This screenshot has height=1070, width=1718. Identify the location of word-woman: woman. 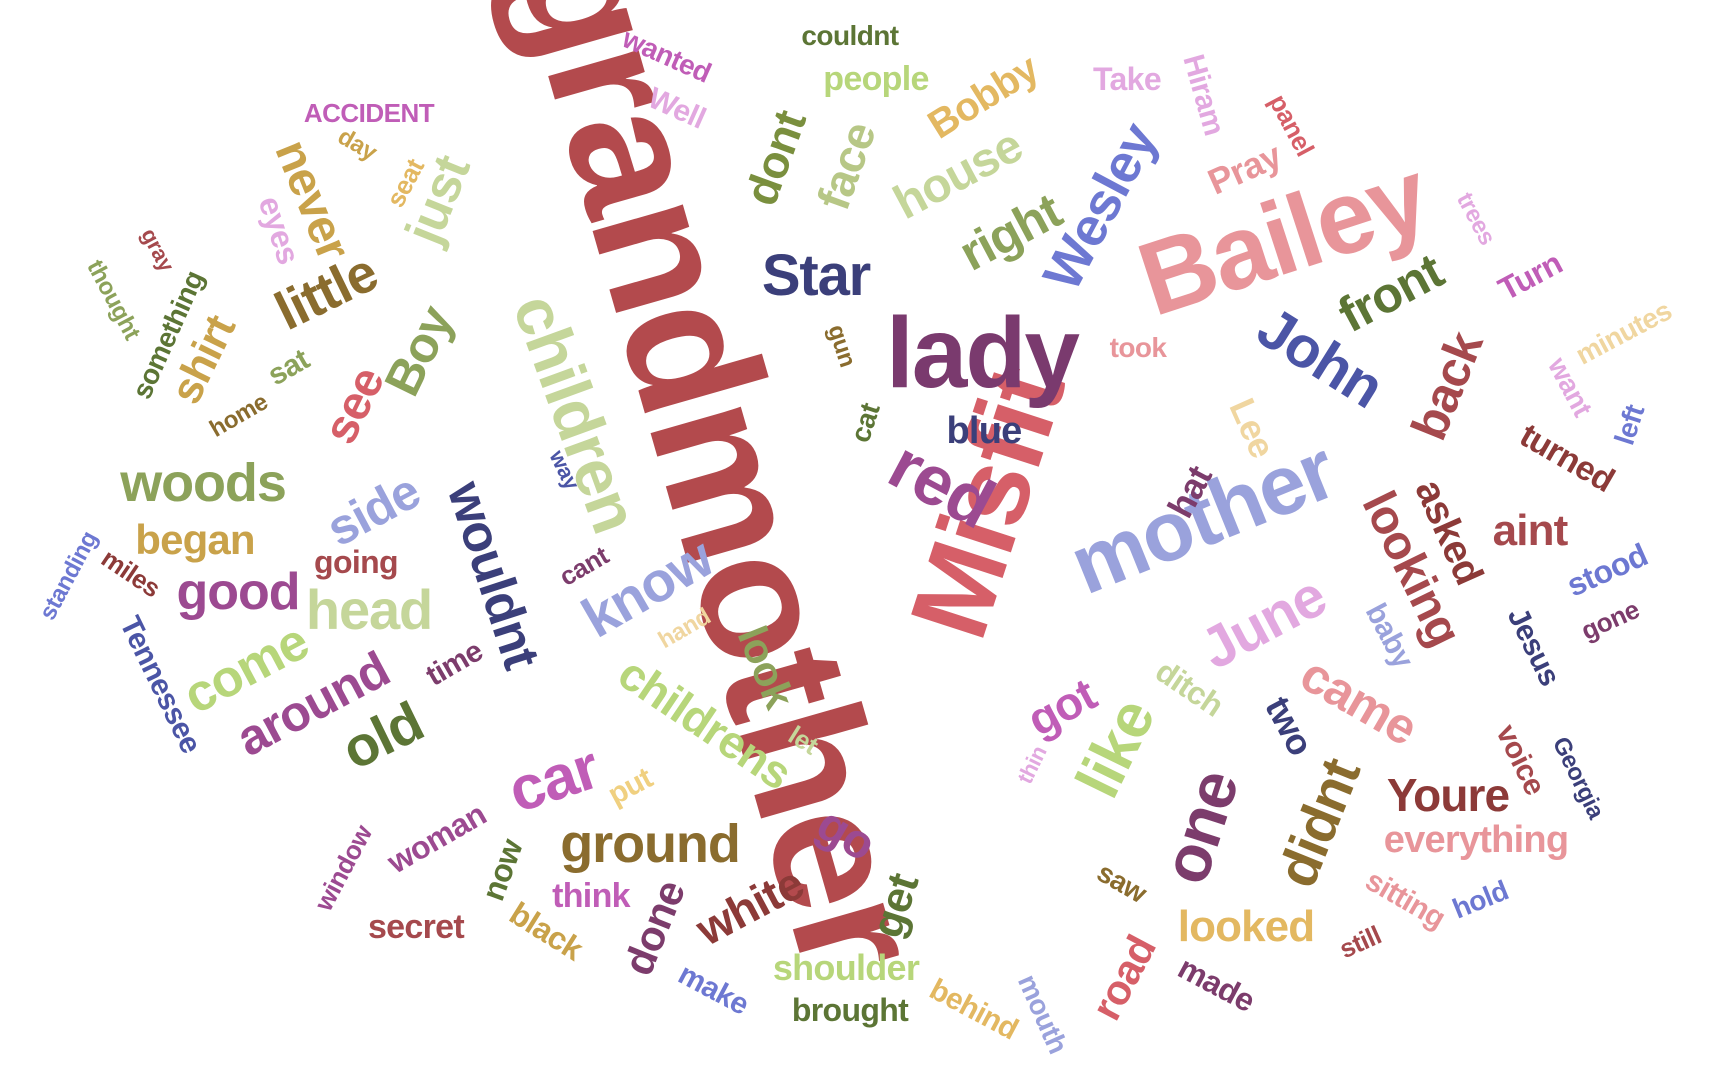
(437, 838).